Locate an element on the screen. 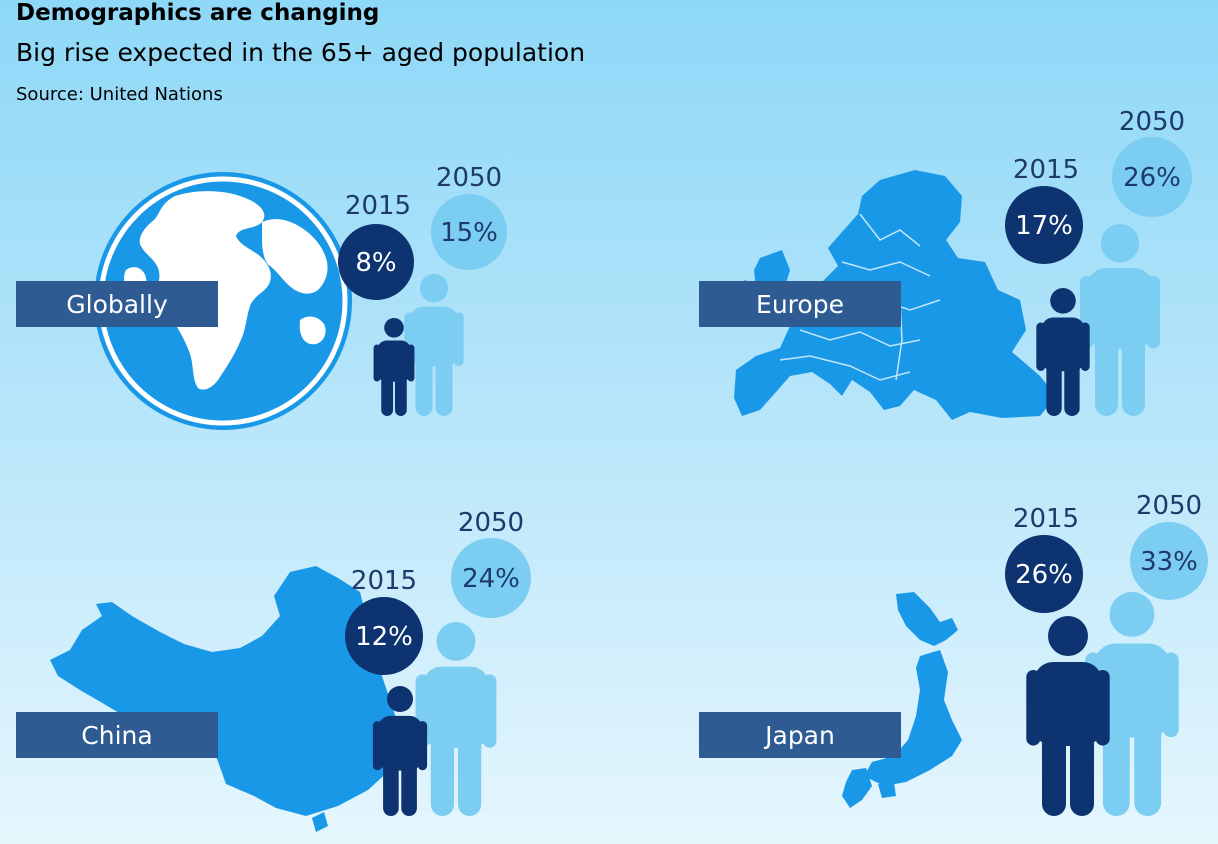 This screenshot has height=844, width=1218. person-2015-japan-icon is located at coordinates (1068, 716).